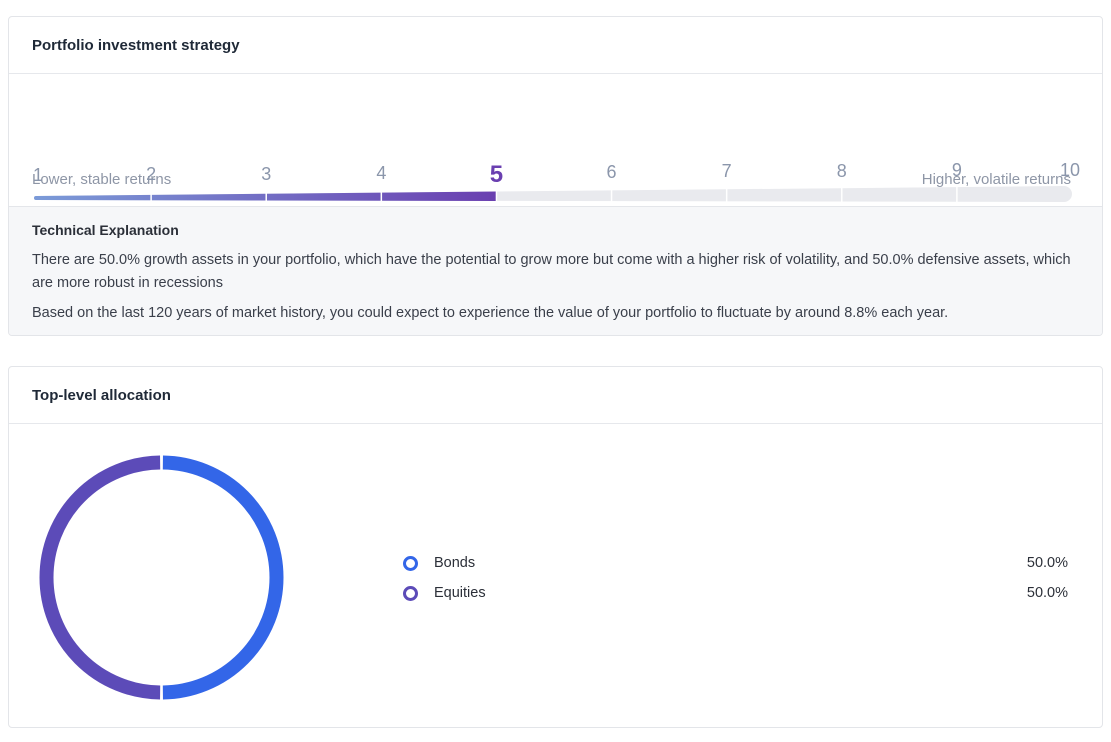  I want to click on risk-level-8: 8, so click(841, 170).